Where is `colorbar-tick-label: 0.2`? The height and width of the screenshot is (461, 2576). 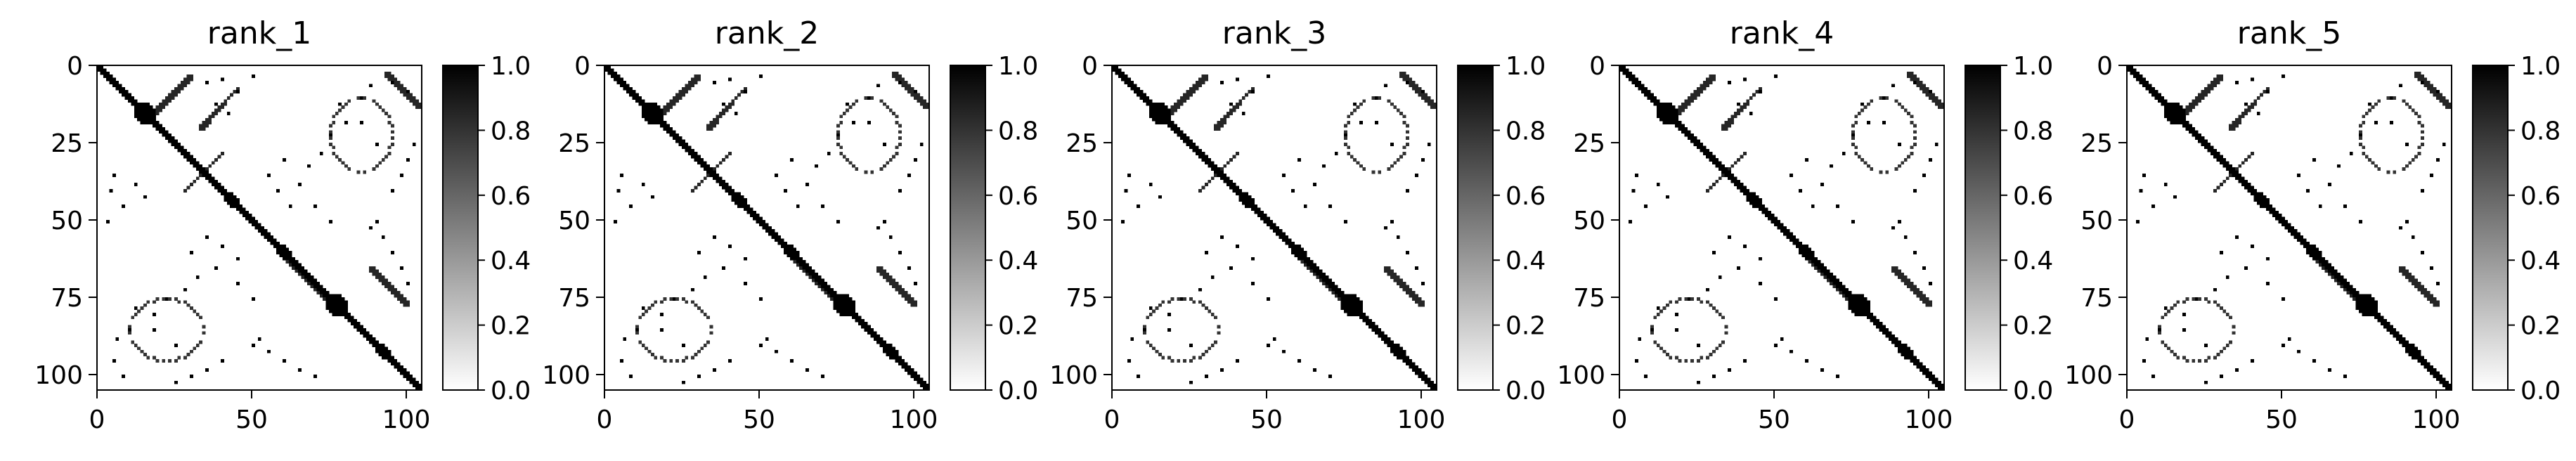
colorbar-tick-label: 0.2 is located at coordinates (1526, 326).